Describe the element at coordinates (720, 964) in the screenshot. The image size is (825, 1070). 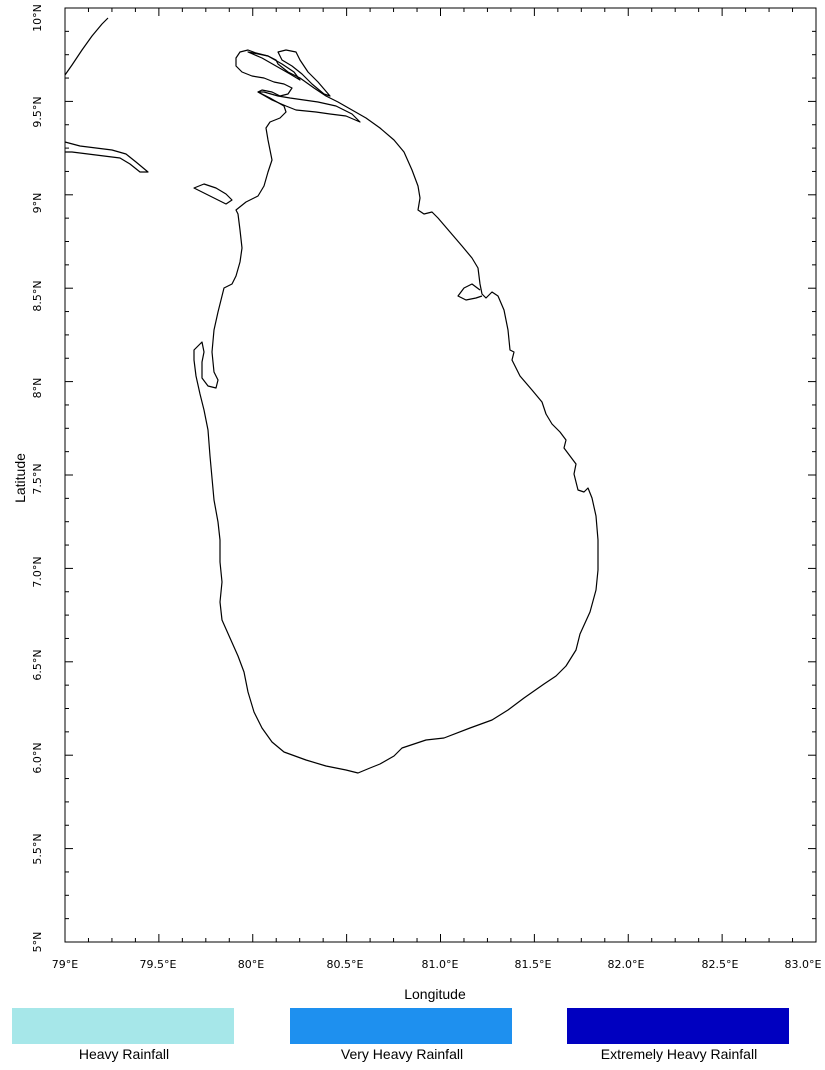
I see `x-tick-label-82.5: 82.5°E` at that location.